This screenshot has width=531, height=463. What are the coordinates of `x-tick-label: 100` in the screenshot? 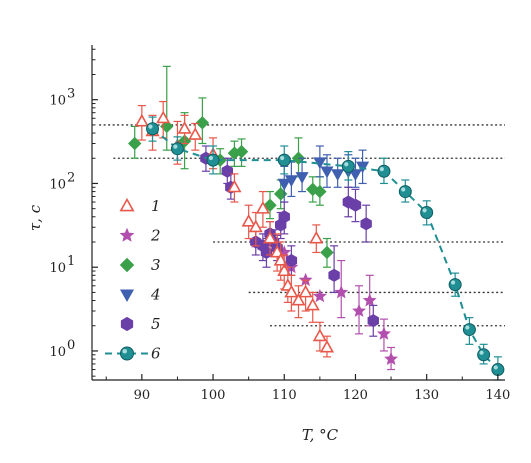 It's located at (213, 395).